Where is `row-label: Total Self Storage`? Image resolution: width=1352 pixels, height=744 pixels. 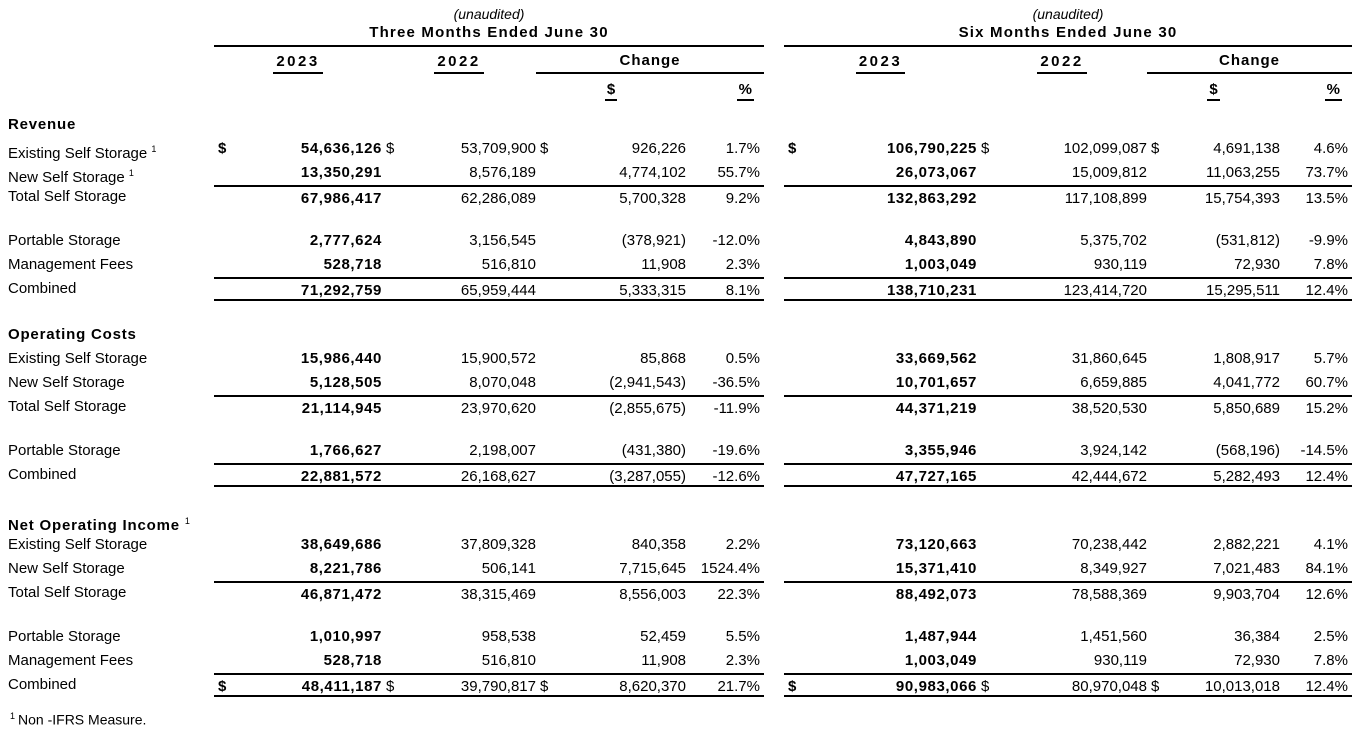
row-label: Total Self Storage is located at coordinates (67, 196).